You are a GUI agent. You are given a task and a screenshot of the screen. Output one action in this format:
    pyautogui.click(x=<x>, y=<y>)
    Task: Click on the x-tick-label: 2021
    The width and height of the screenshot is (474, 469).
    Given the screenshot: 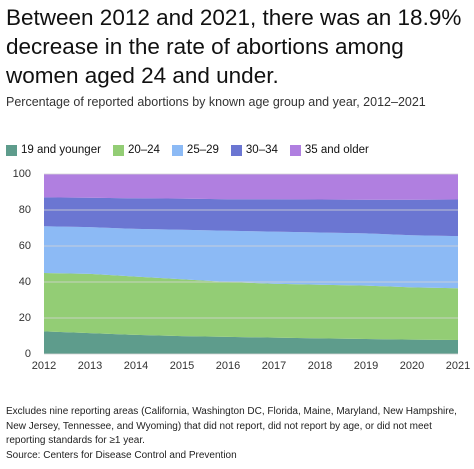 What is the action you would take?
    pyautogui.click(x=458, y=366)
    